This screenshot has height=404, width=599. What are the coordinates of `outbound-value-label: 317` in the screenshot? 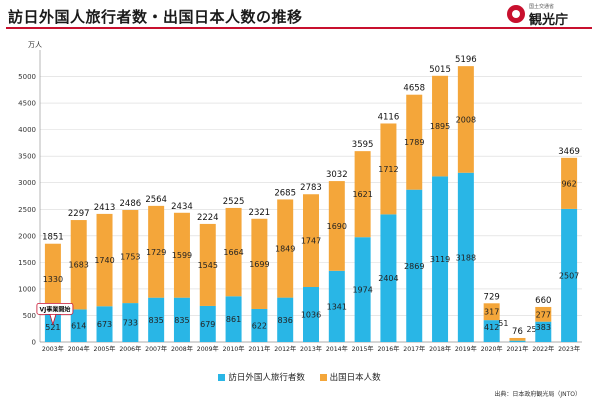 It's located at (491, 312).